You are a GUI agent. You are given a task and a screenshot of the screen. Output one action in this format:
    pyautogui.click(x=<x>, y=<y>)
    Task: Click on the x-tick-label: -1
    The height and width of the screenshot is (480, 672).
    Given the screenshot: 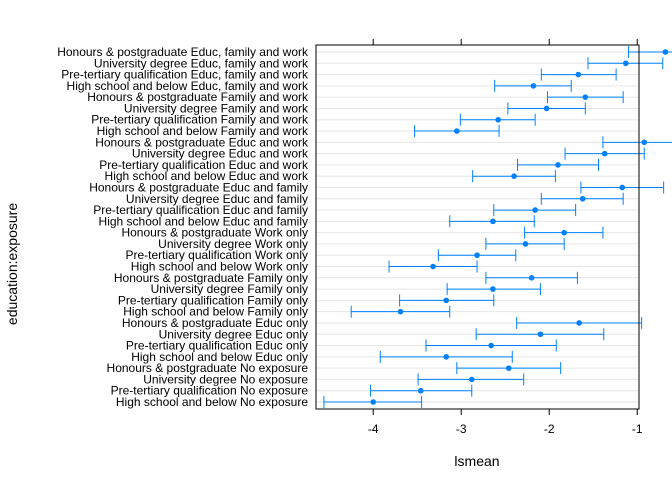 What is the action you would take?
    pyautogui.click(x=637, y=429)
    